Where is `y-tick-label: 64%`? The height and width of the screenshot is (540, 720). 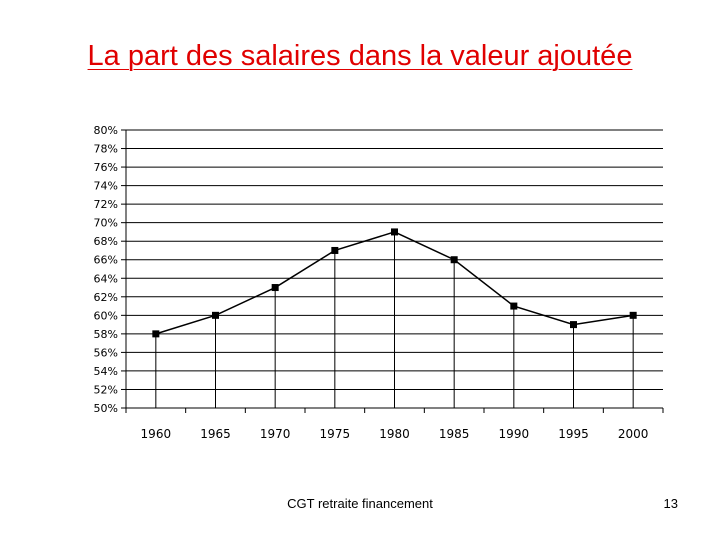 y-tick-label: 64% is located at coordinates (106, 278).